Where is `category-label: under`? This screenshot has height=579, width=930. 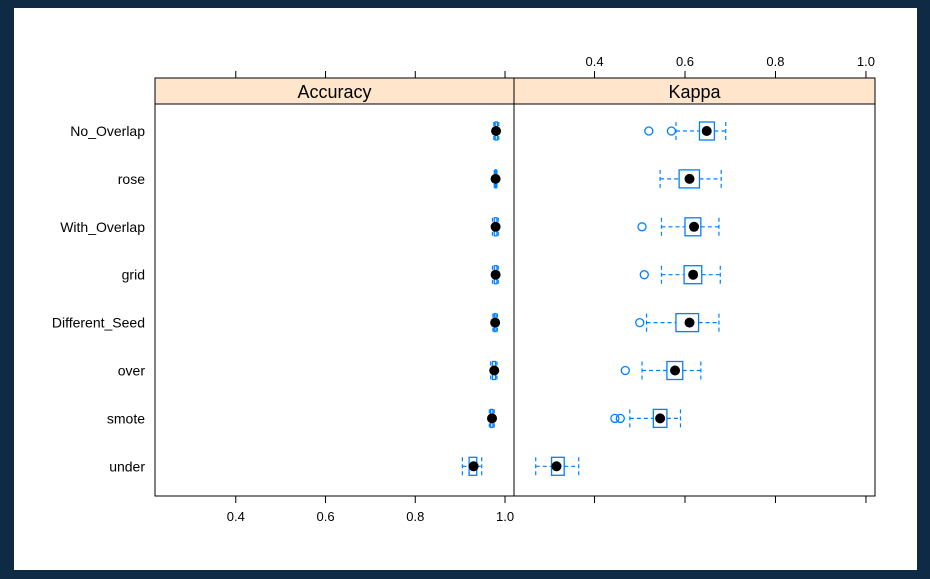
category-label: under is located at coordinates (127, 466).